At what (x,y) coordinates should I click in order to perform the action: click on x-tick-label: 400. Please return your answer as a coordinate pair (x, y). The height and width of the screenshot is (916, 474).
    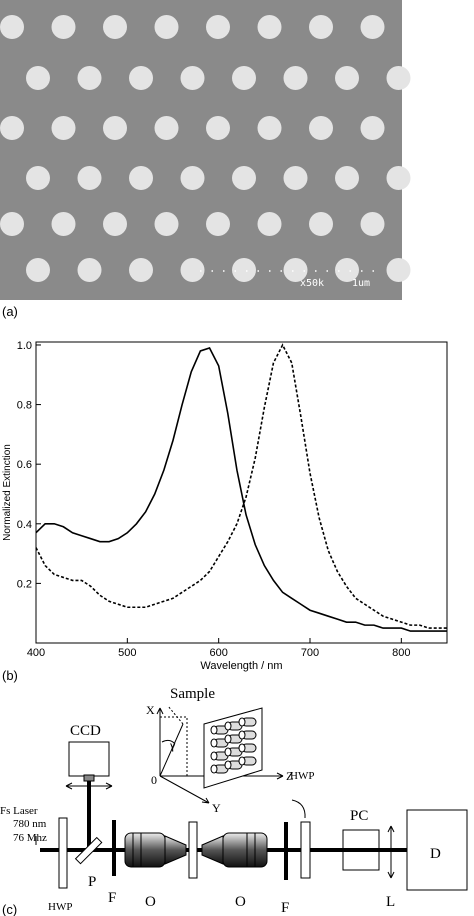
    Looking at the image, I should click on (36, 653).